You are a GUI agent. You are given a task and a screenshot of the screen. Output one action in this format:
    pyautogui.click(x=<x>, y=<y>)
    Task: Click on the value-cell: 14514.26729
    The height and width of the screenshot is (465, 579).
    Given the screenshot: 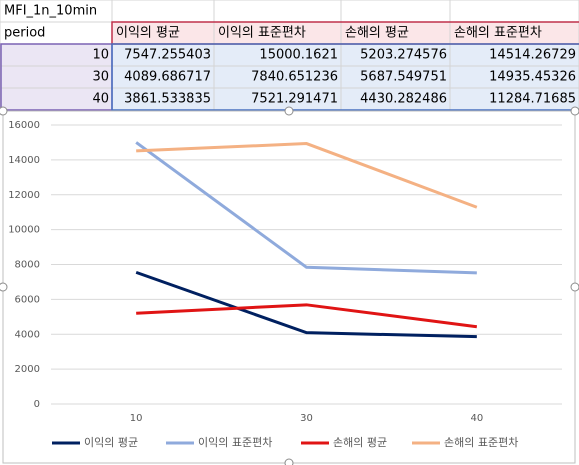 What is the action you would take?
    pyautogui.click(x=532, y=55)
    